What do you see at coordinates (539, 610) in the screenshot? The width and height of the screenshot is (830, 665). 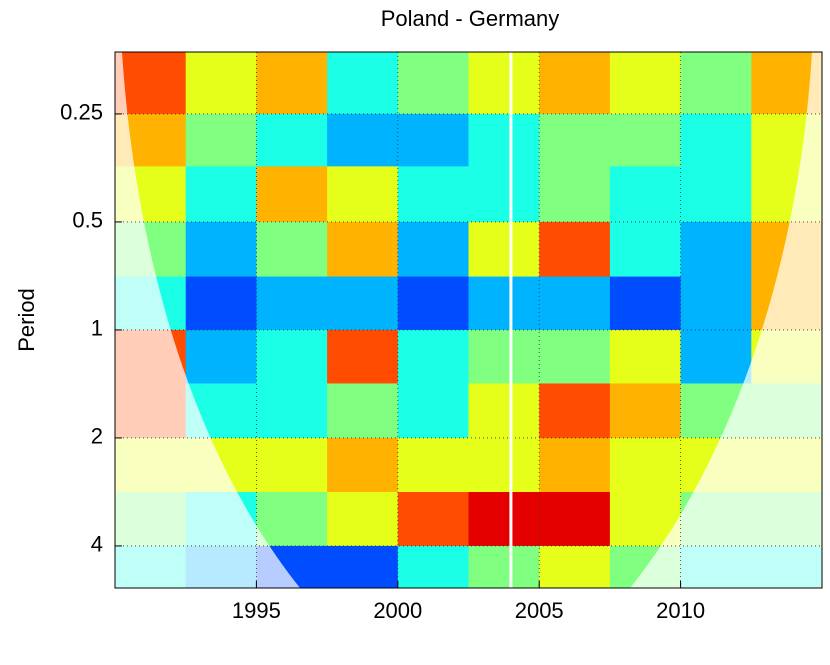 I see `x-tick-label: 2005` at bounding box center [539, 610].